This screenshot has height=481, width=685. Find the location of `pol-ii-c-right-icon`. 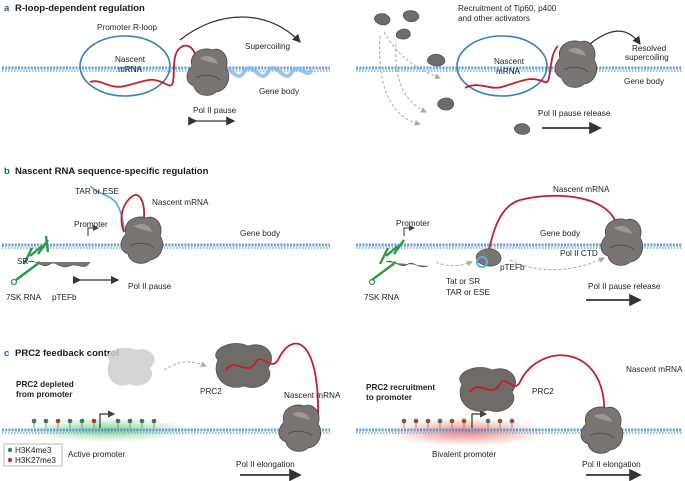

pol-ii-c-right-icon is located at coordinates (602, 430).